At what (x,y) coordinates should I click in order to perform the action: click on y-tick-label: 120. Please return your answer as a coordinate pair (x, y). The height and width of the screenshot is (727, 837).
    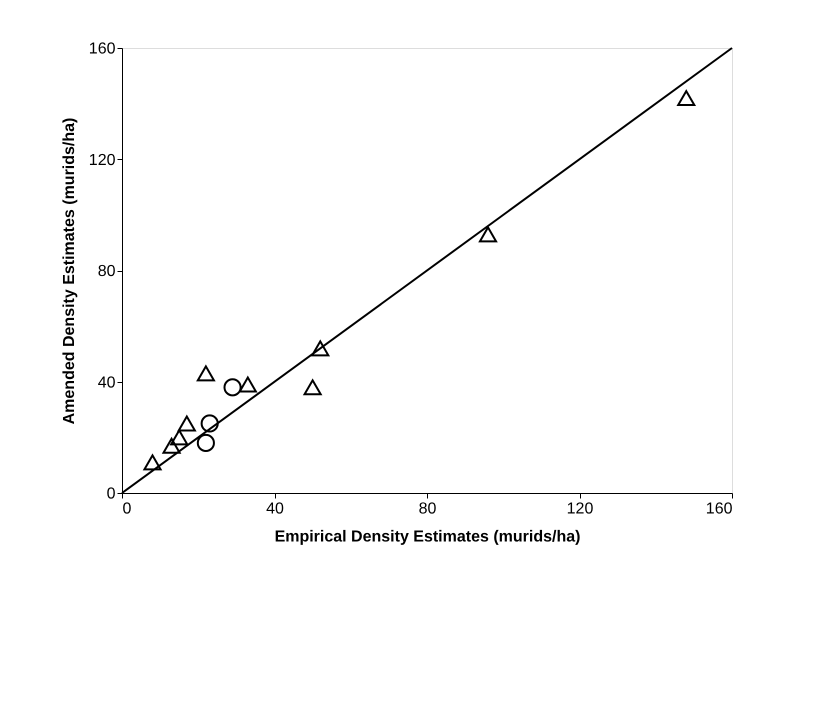
    Looking at the image, I should click on (102, 160).